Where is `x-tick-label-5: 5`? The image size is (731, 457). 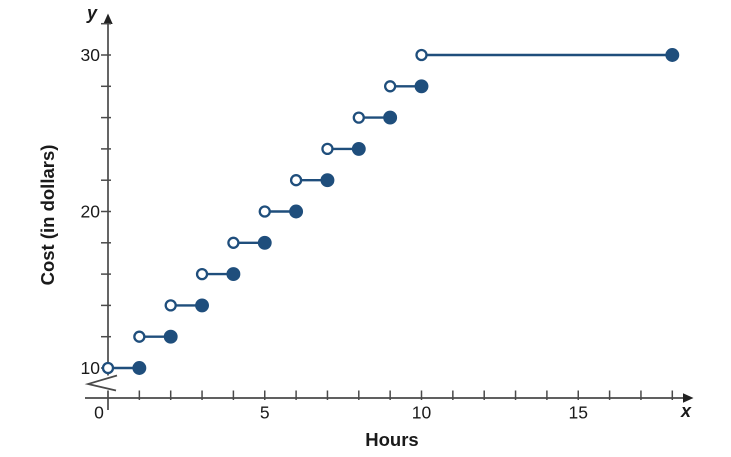 x-tick-label-5: 5 is located at coordinates (265, 413).